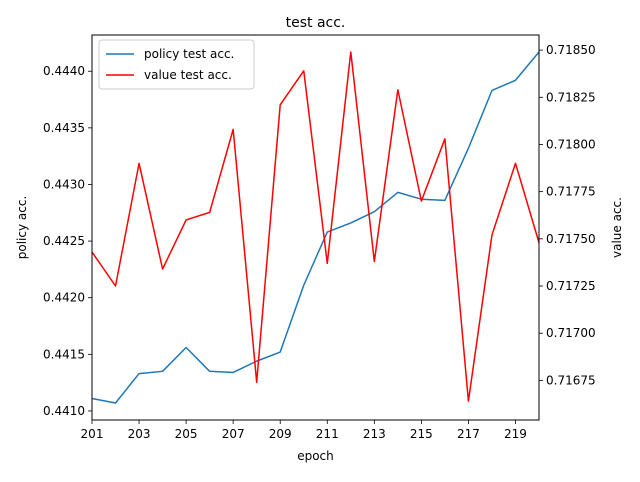 The width and height of the screenshot is (640, 482). What do you see at coordinates (374, 434) in the screenshot?
I see `x-tick-label: 213` at bounding box center [374, 434].